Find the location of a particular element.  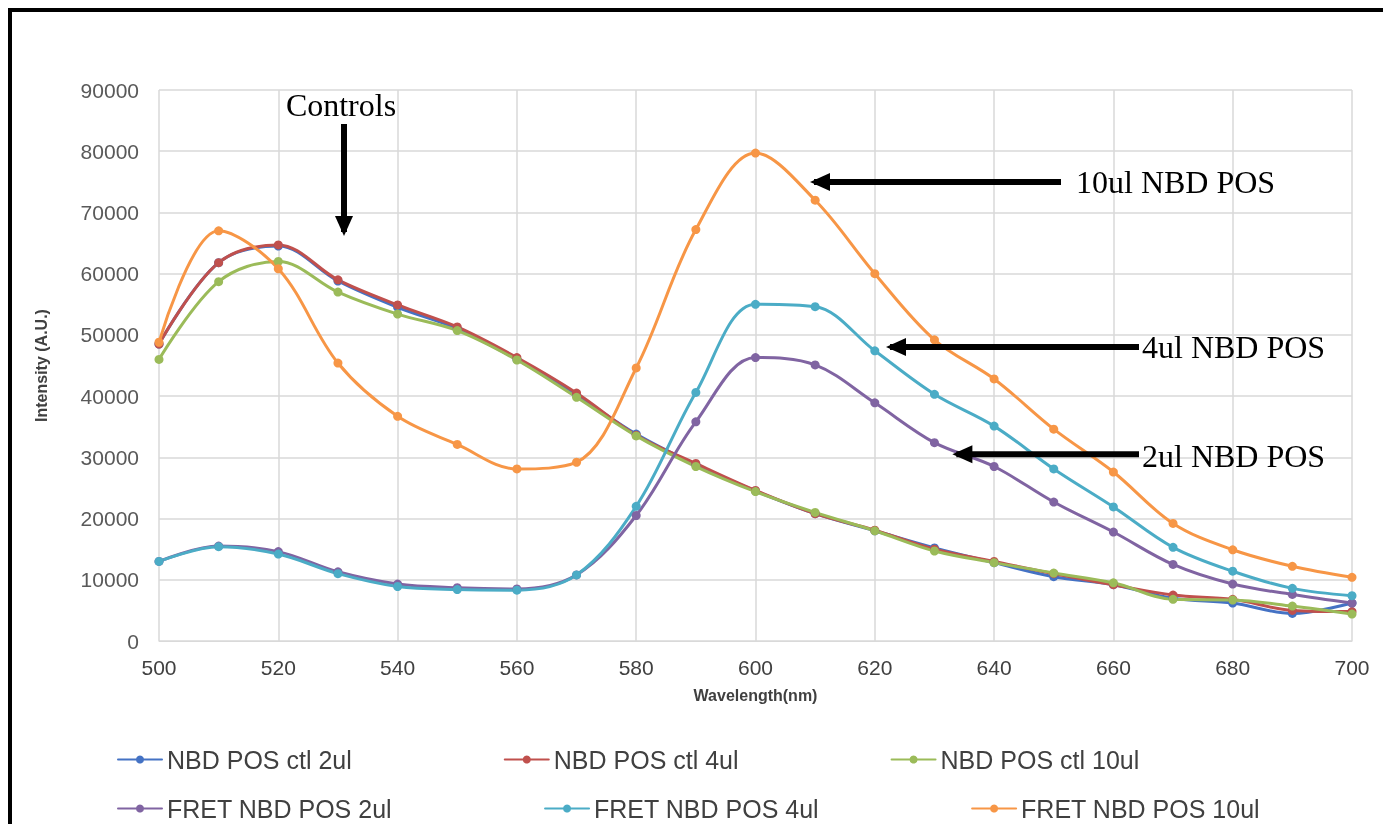

legend-label: FRET NBD POS 2ul is located at coordinates (279, 808).